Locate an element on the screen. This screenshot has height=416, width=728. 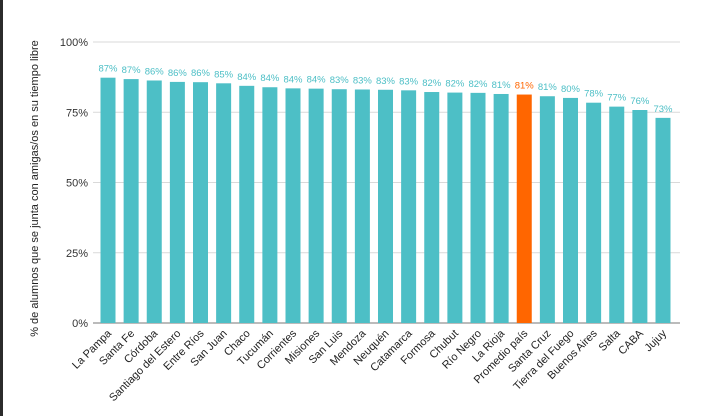
y-tick-label: 100% is located at coordinates (74, 43).